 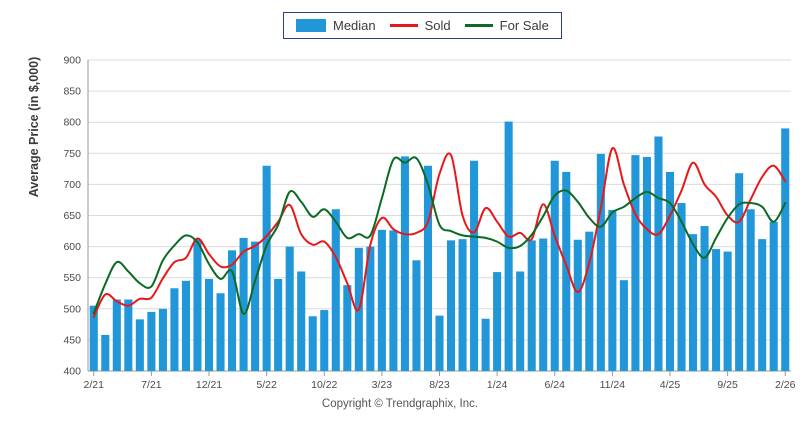 What do you see at coordinates (727, 385) in the screenshot?
I see `x-tick-label: 9/25` at bounding box center [727, 385].